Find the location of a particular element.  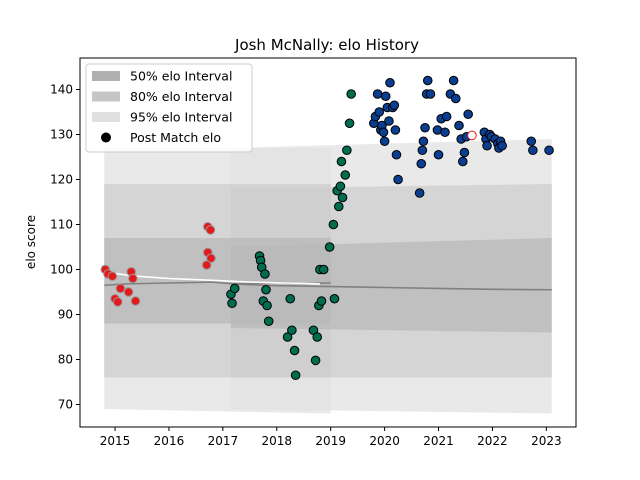

legend-box is located at coordinates (169, 108).